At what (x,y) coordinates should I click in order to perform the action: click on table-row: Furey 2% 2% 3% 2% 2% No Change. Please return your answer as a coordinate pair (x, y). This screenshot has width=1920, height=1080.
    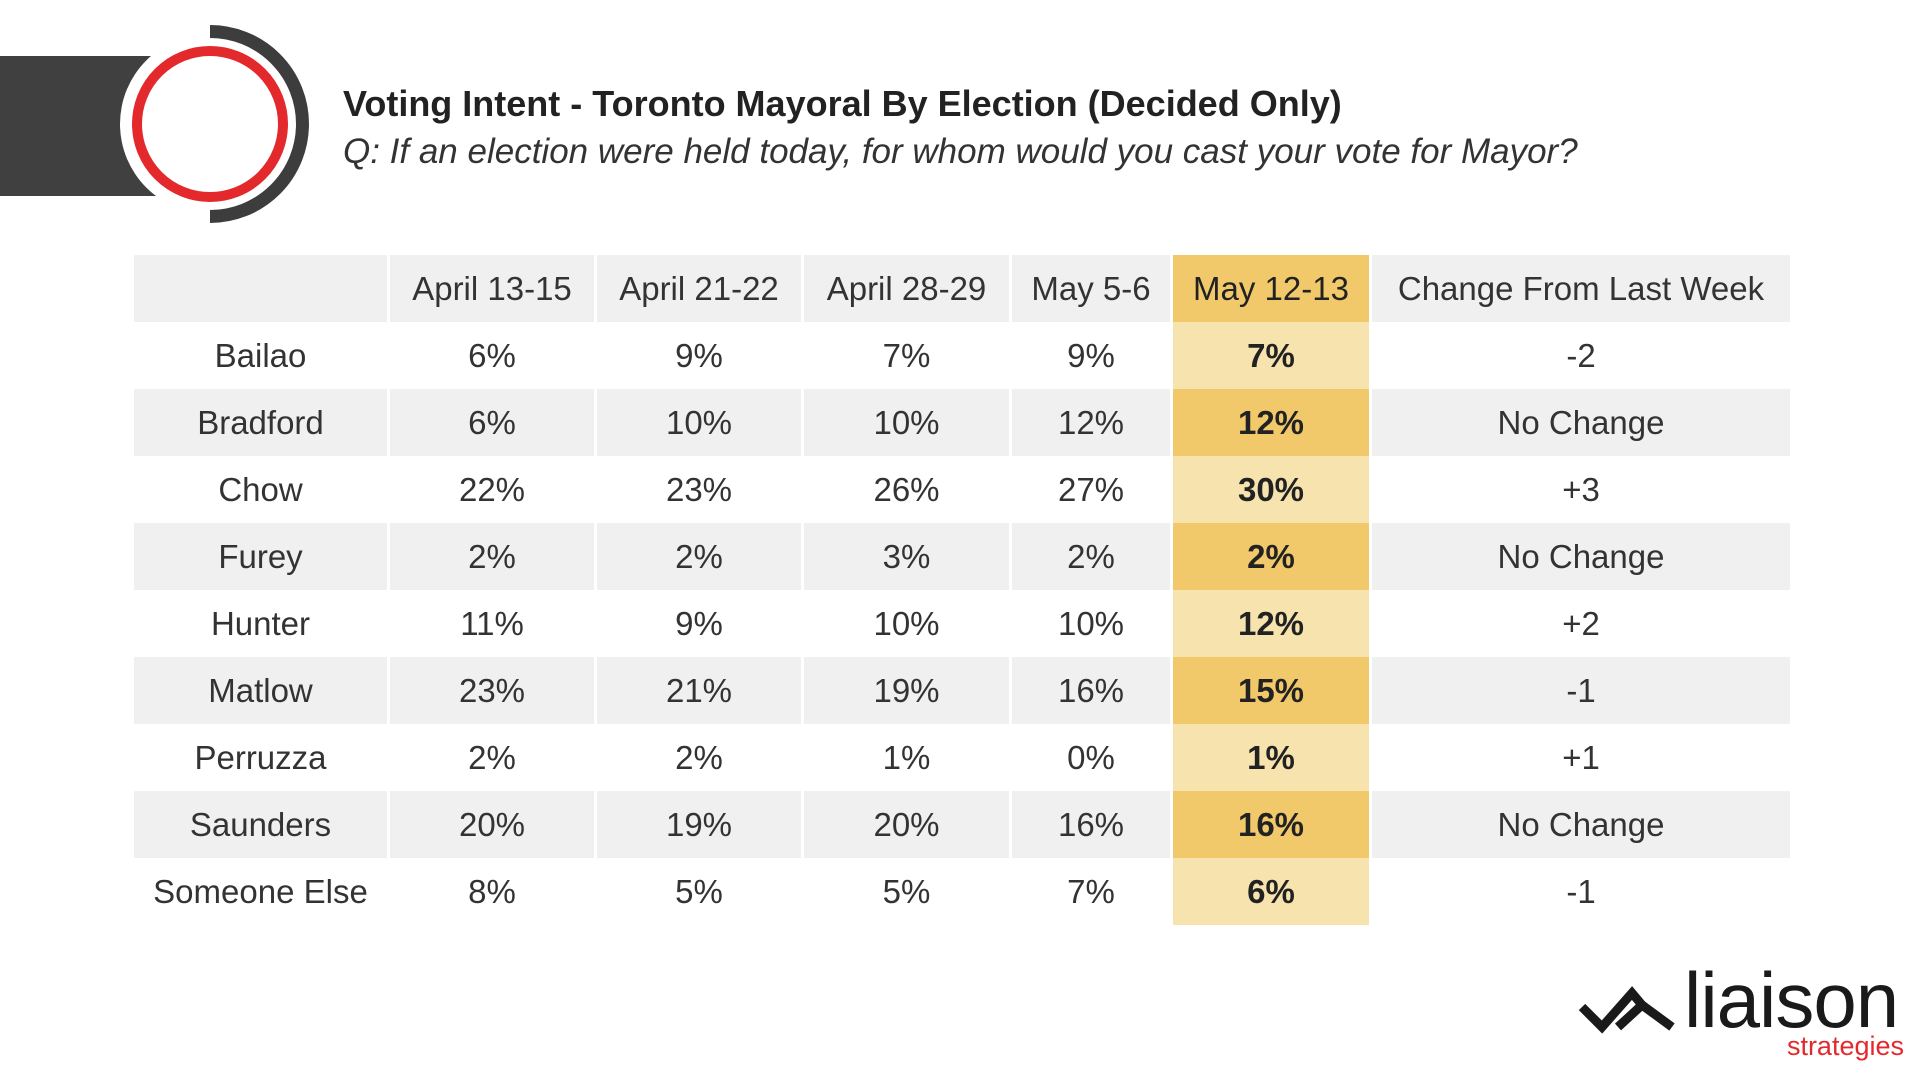
    Looking at the image, I should click on (962, 556).